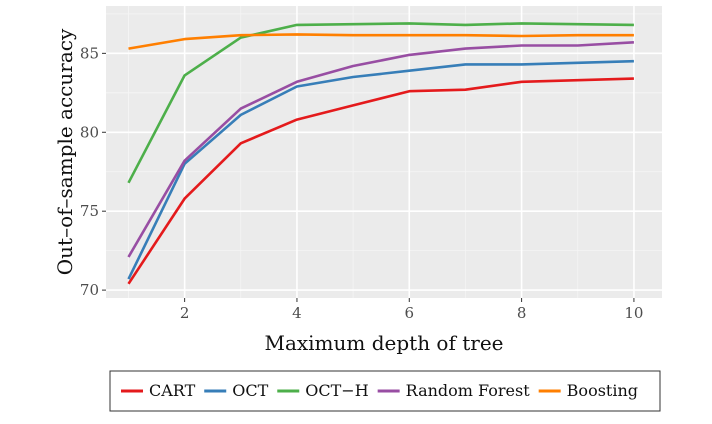  I want to click on legend-item-oct-h: OCT−H, so click(323, 390).